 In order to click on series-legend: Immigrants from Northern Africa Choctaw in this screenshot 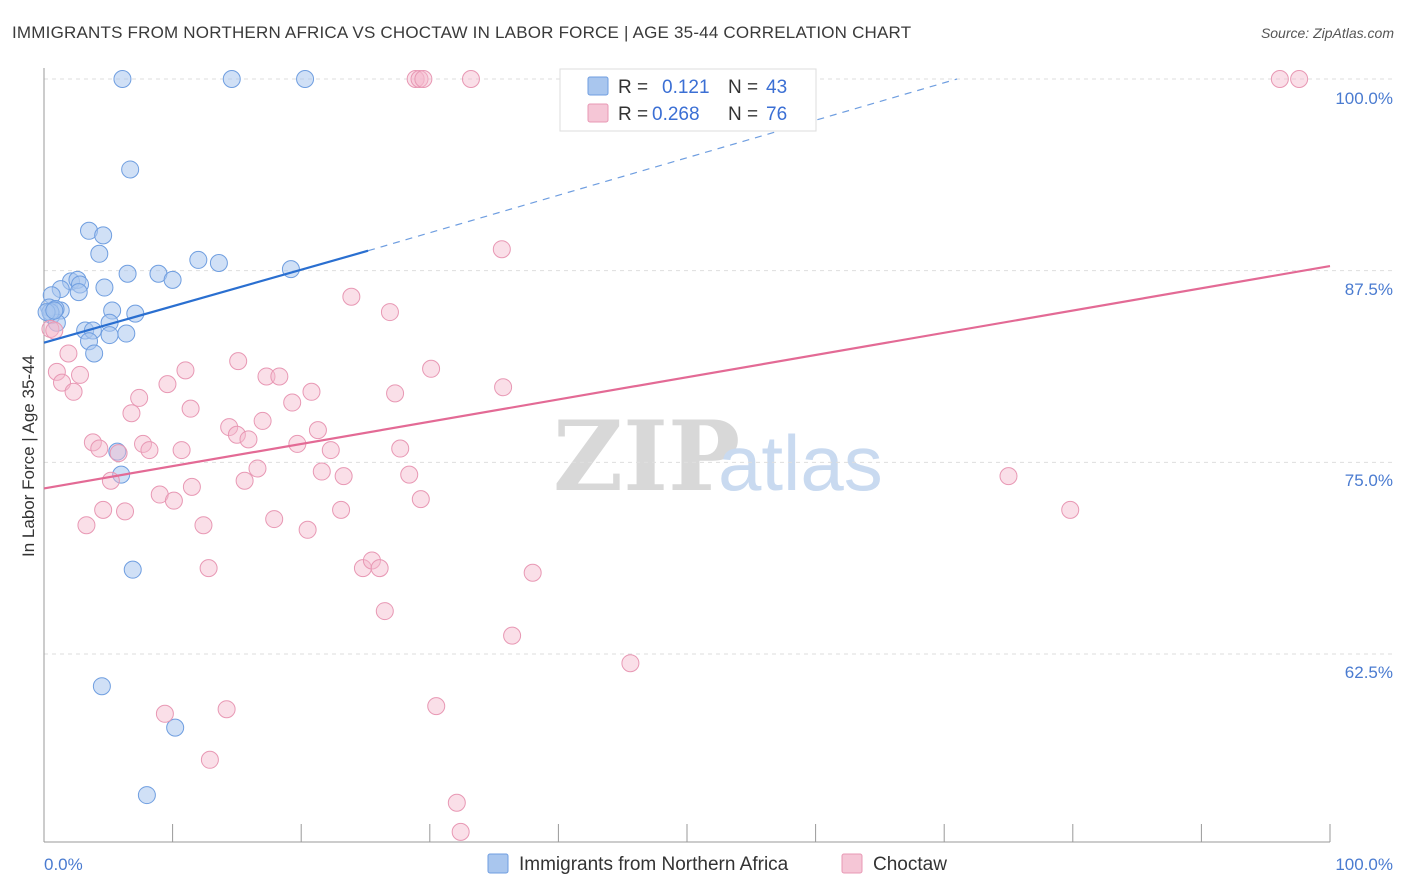, I will do `click(717, 864)`.